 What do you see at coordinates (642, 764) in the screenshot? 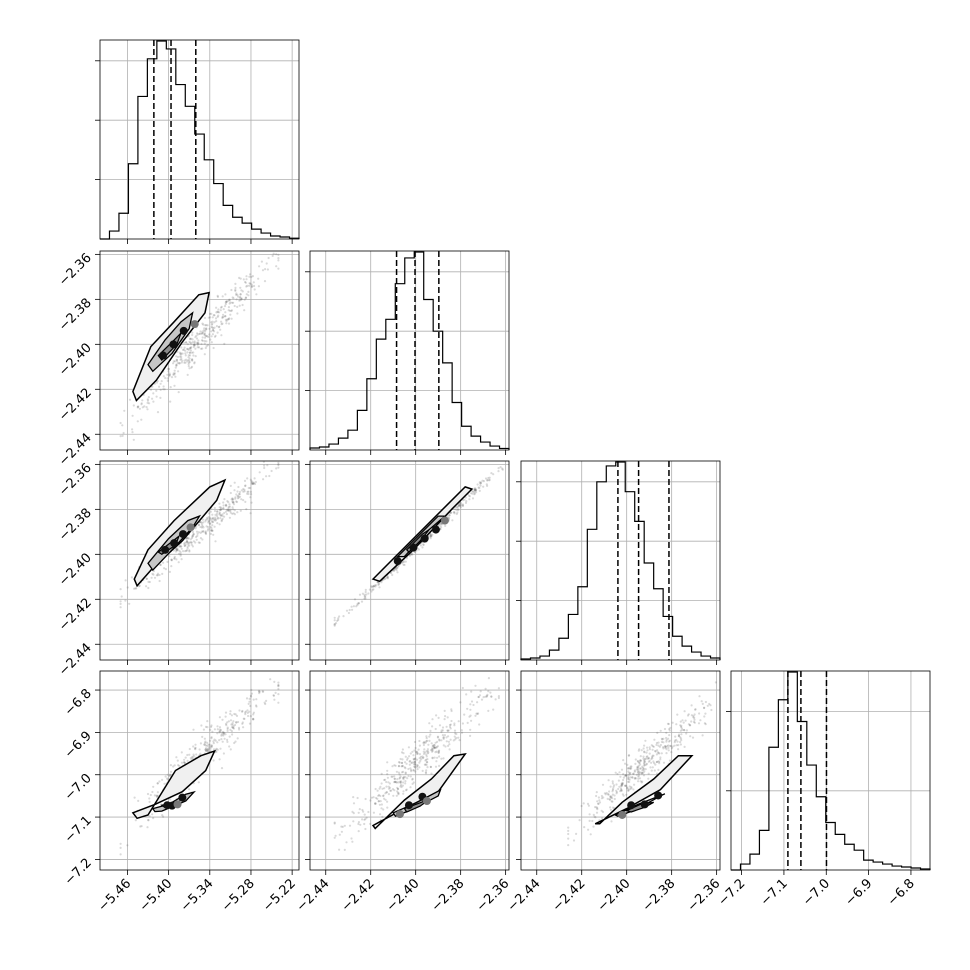
I see `scatter-cloud` at bounding box center [642, 764].